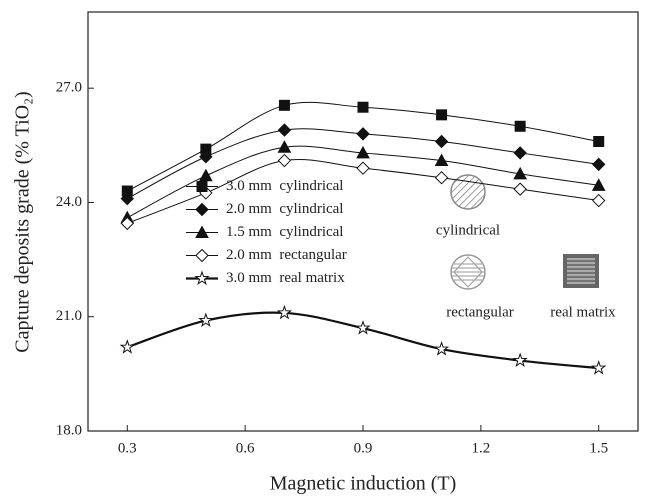 This screenshot has height=498, width=646. I want to click on rectangular-icon, so click(468, 272).